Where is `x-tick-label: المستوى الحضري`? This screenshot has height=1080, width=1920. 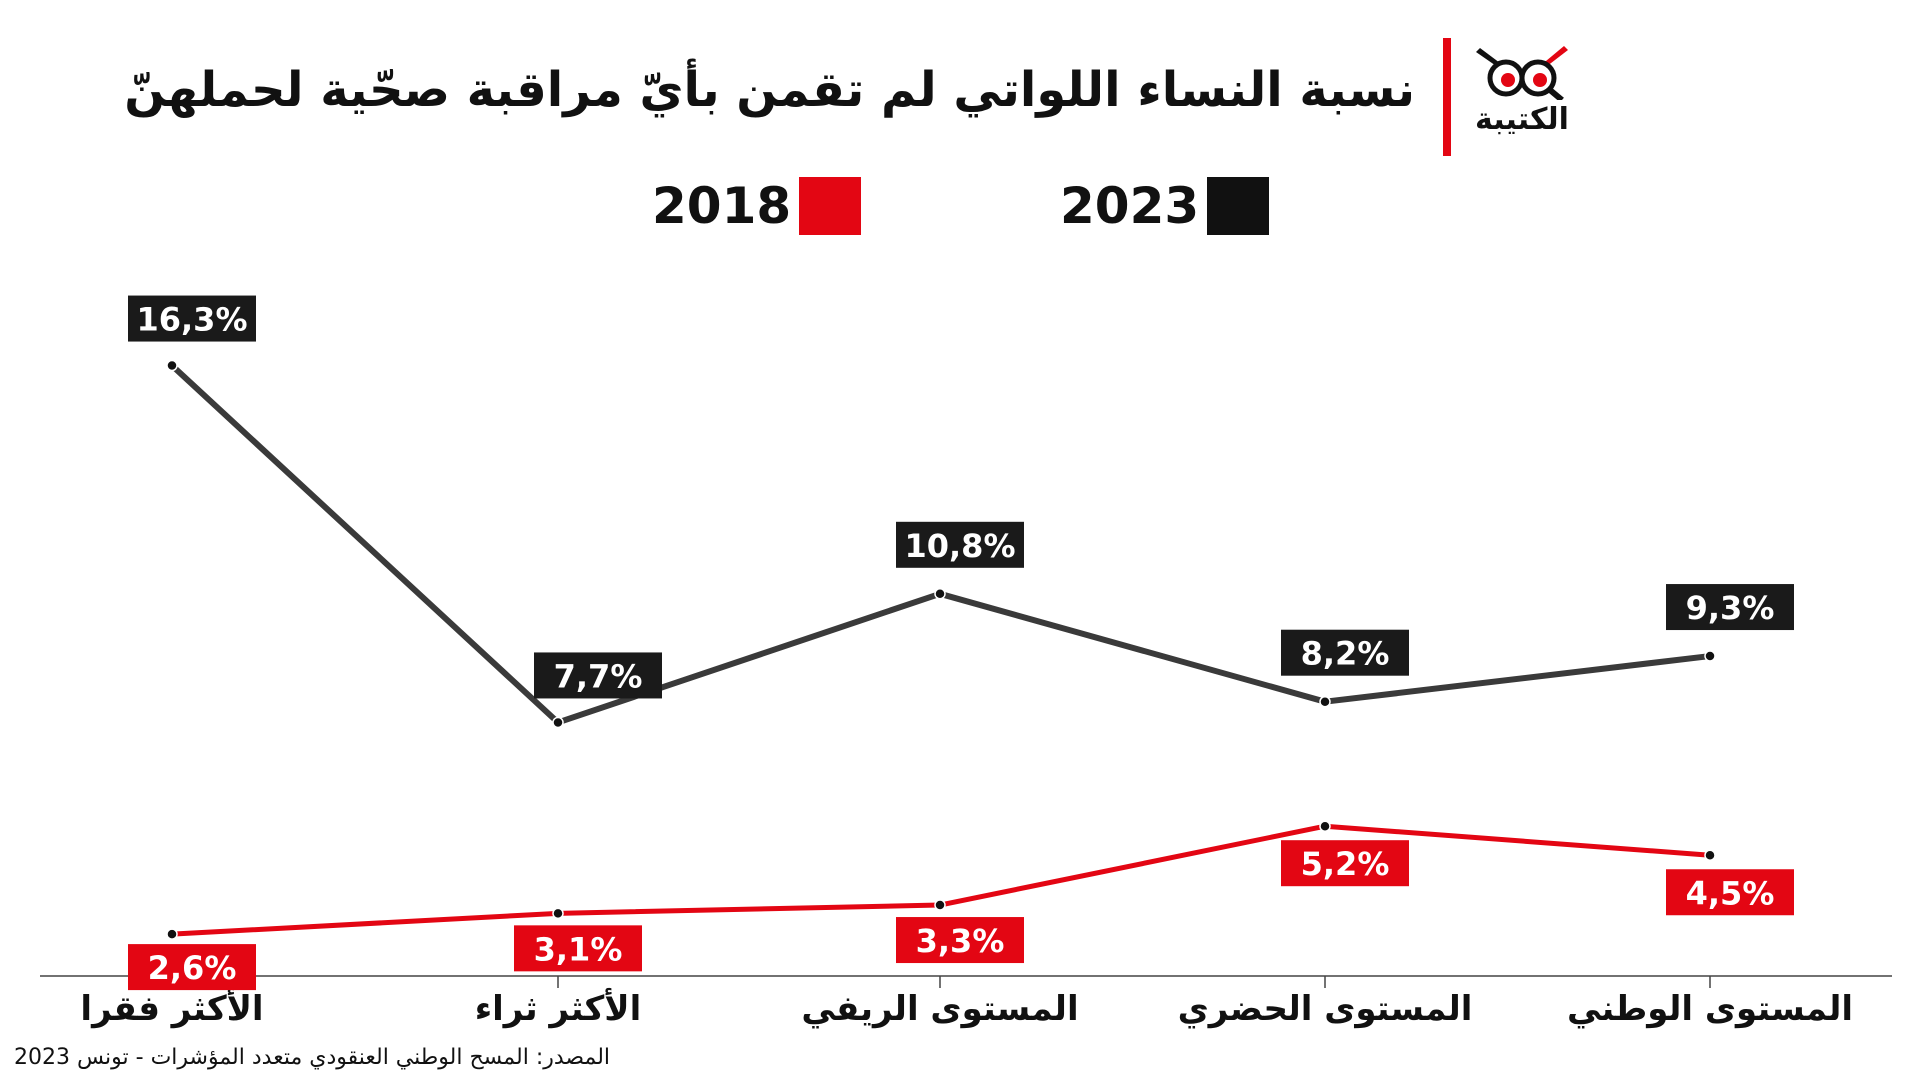
x-tick-label: المستوى الحضري is located at coordinates (1325, 1009).